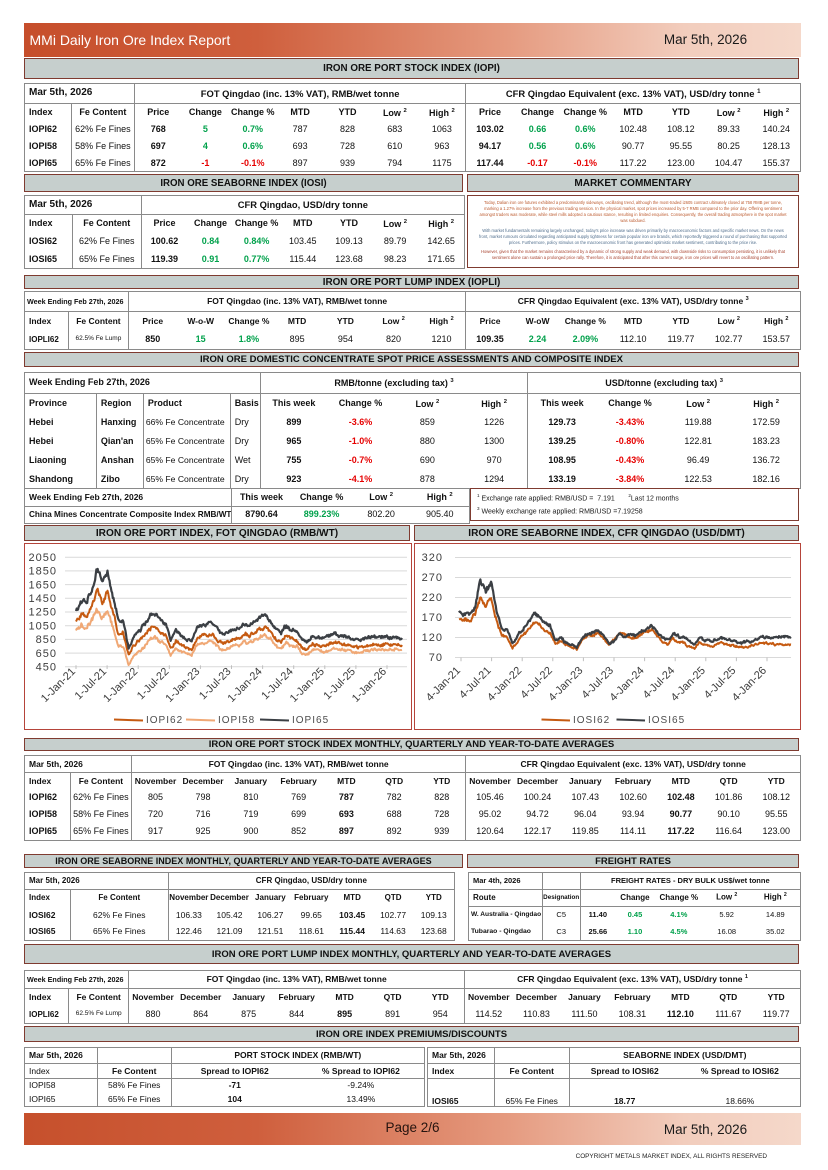 This screenshot has width=828, height=1170. What do you see at coordinates (46, 640) in the screenshot?
I see `svg-text: 850` at bounding box center [46, 640].